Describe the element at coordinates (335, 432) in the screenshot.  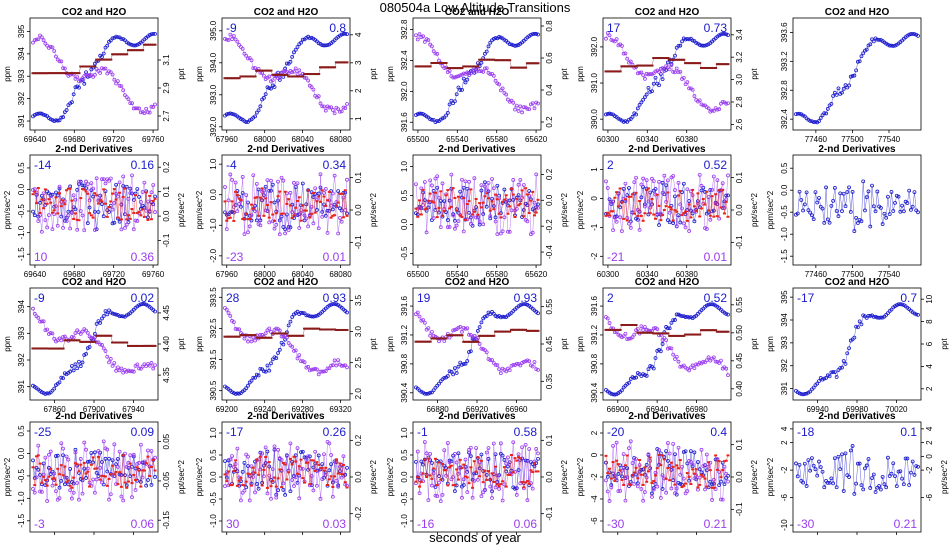
I see `corner-value-right: 0.26` at that location.